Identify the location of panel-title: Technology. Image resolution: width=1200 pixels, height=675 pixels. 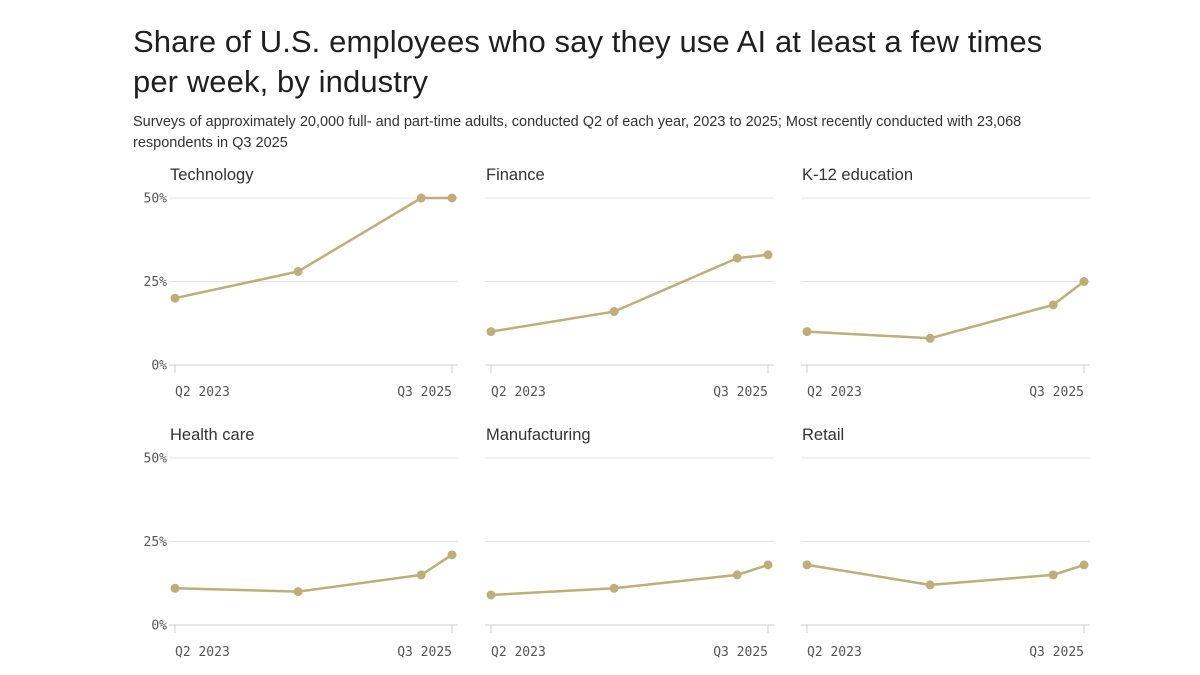
(212, 175).